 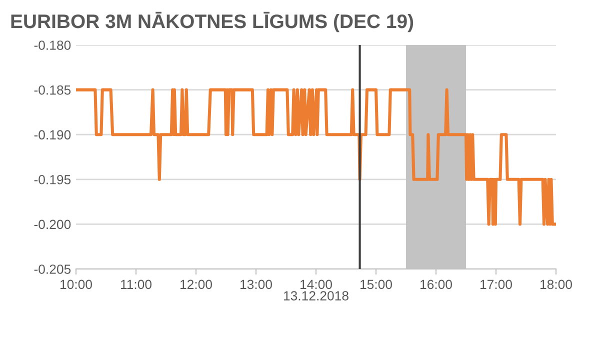 What do you see at coordinates (376, 285) in the screenshot?
I see `x-tick-label: 15:00` at bounding box center [376, 285].